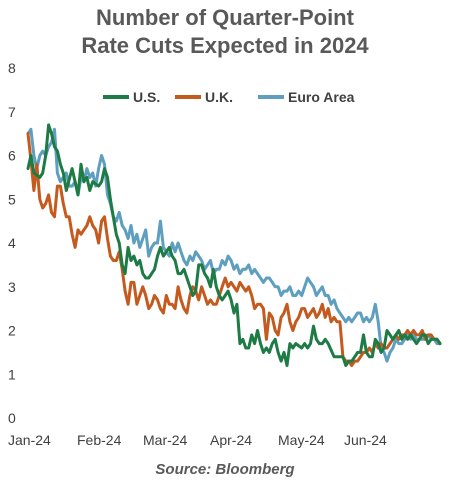 The image size is (450, 486). I want to click on legend: U.S. U.K. Euro Area, so click(229, 97).